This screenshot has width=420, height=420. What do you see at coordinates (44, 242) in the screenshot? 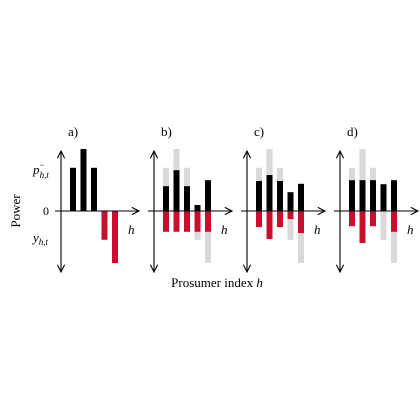
I see `y-label-sub: h,t` at bounding box center [44, 242].